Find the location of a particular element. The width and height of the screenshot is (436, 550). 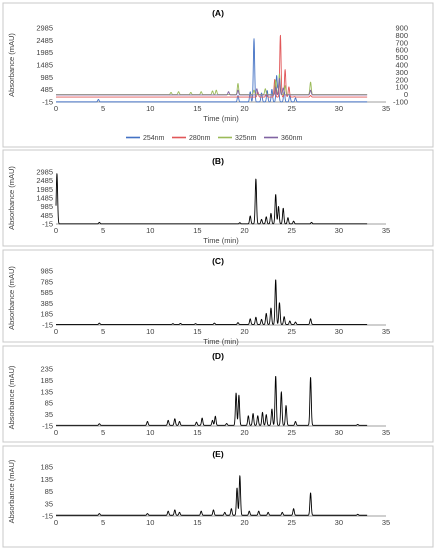

y2-tick-label: 600 is located at coordinates (401, 50).